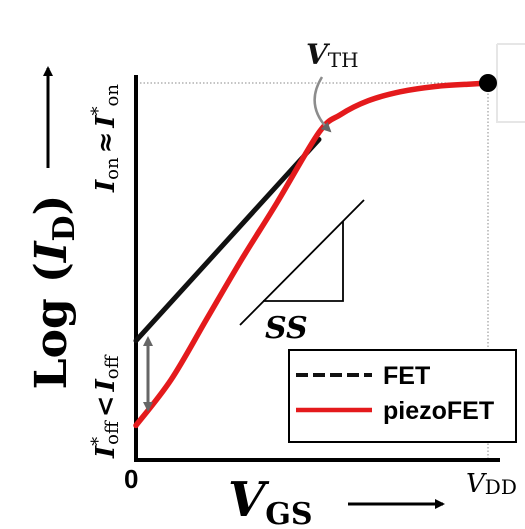 The height and width of the screenshot is (529, 525). I want to click on ss-triangle, so click(303, 261).